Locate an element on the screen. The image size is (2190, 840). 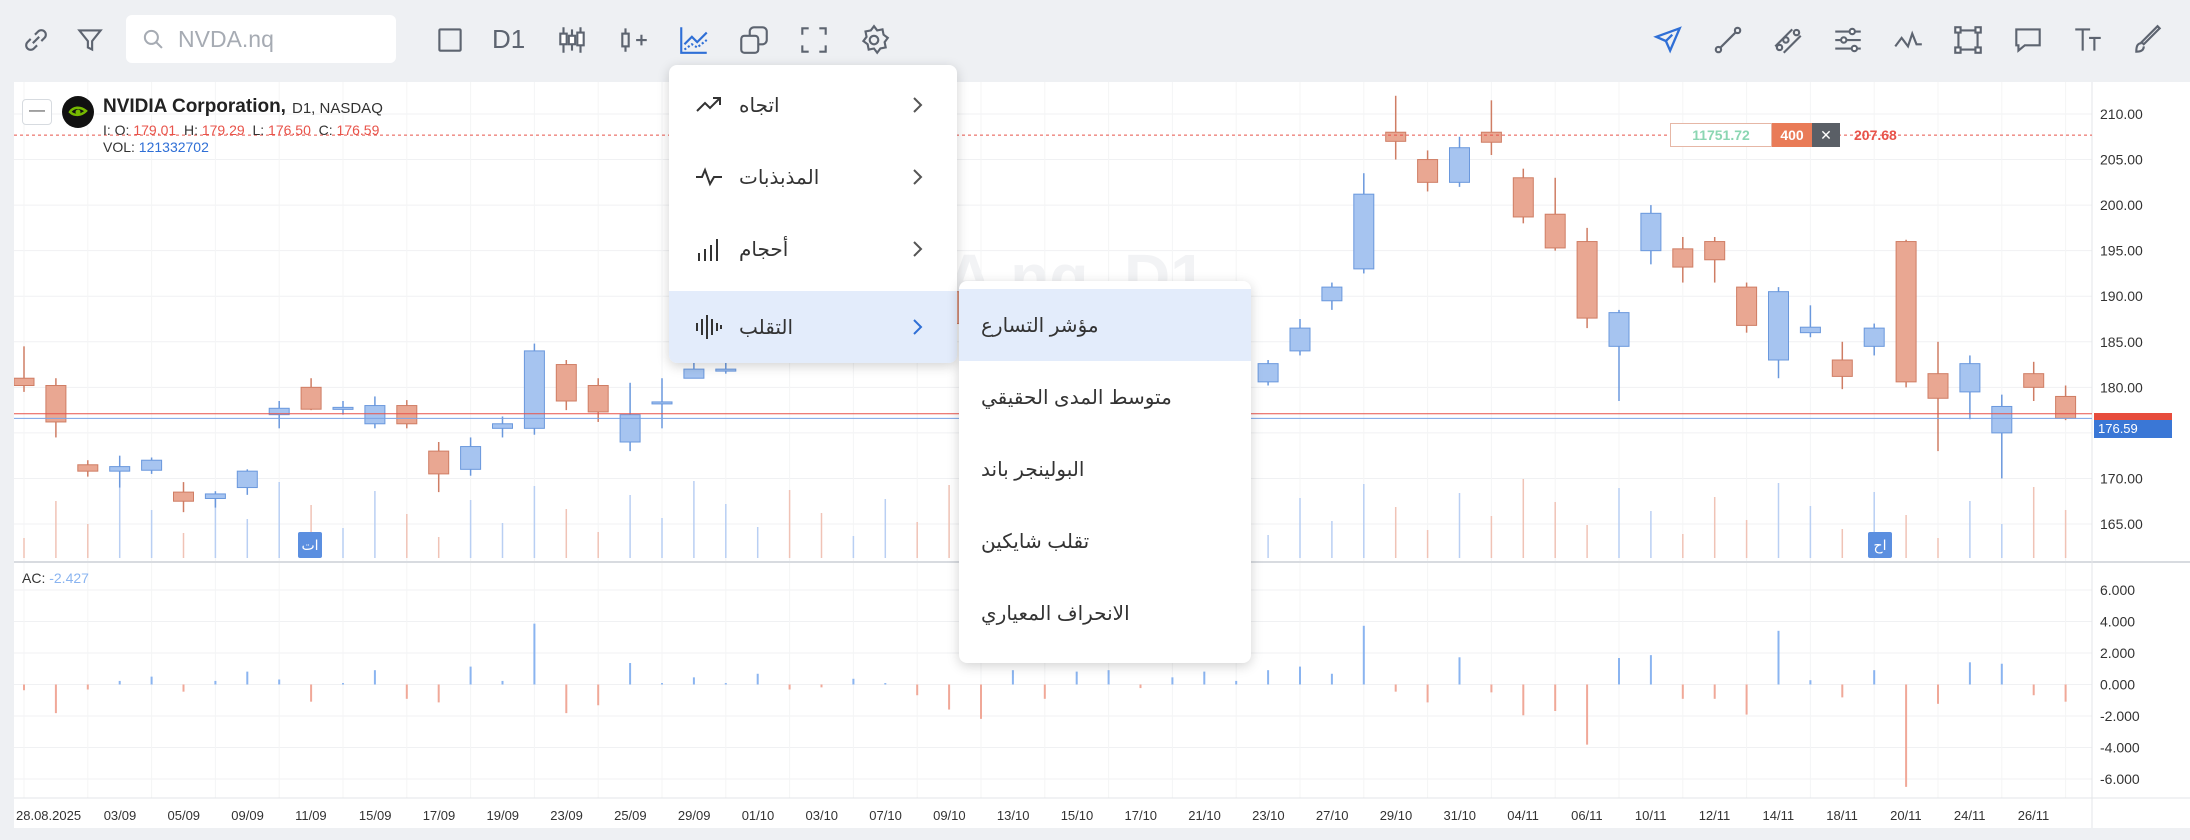
symbol-search is located at coordinates (261, 39).